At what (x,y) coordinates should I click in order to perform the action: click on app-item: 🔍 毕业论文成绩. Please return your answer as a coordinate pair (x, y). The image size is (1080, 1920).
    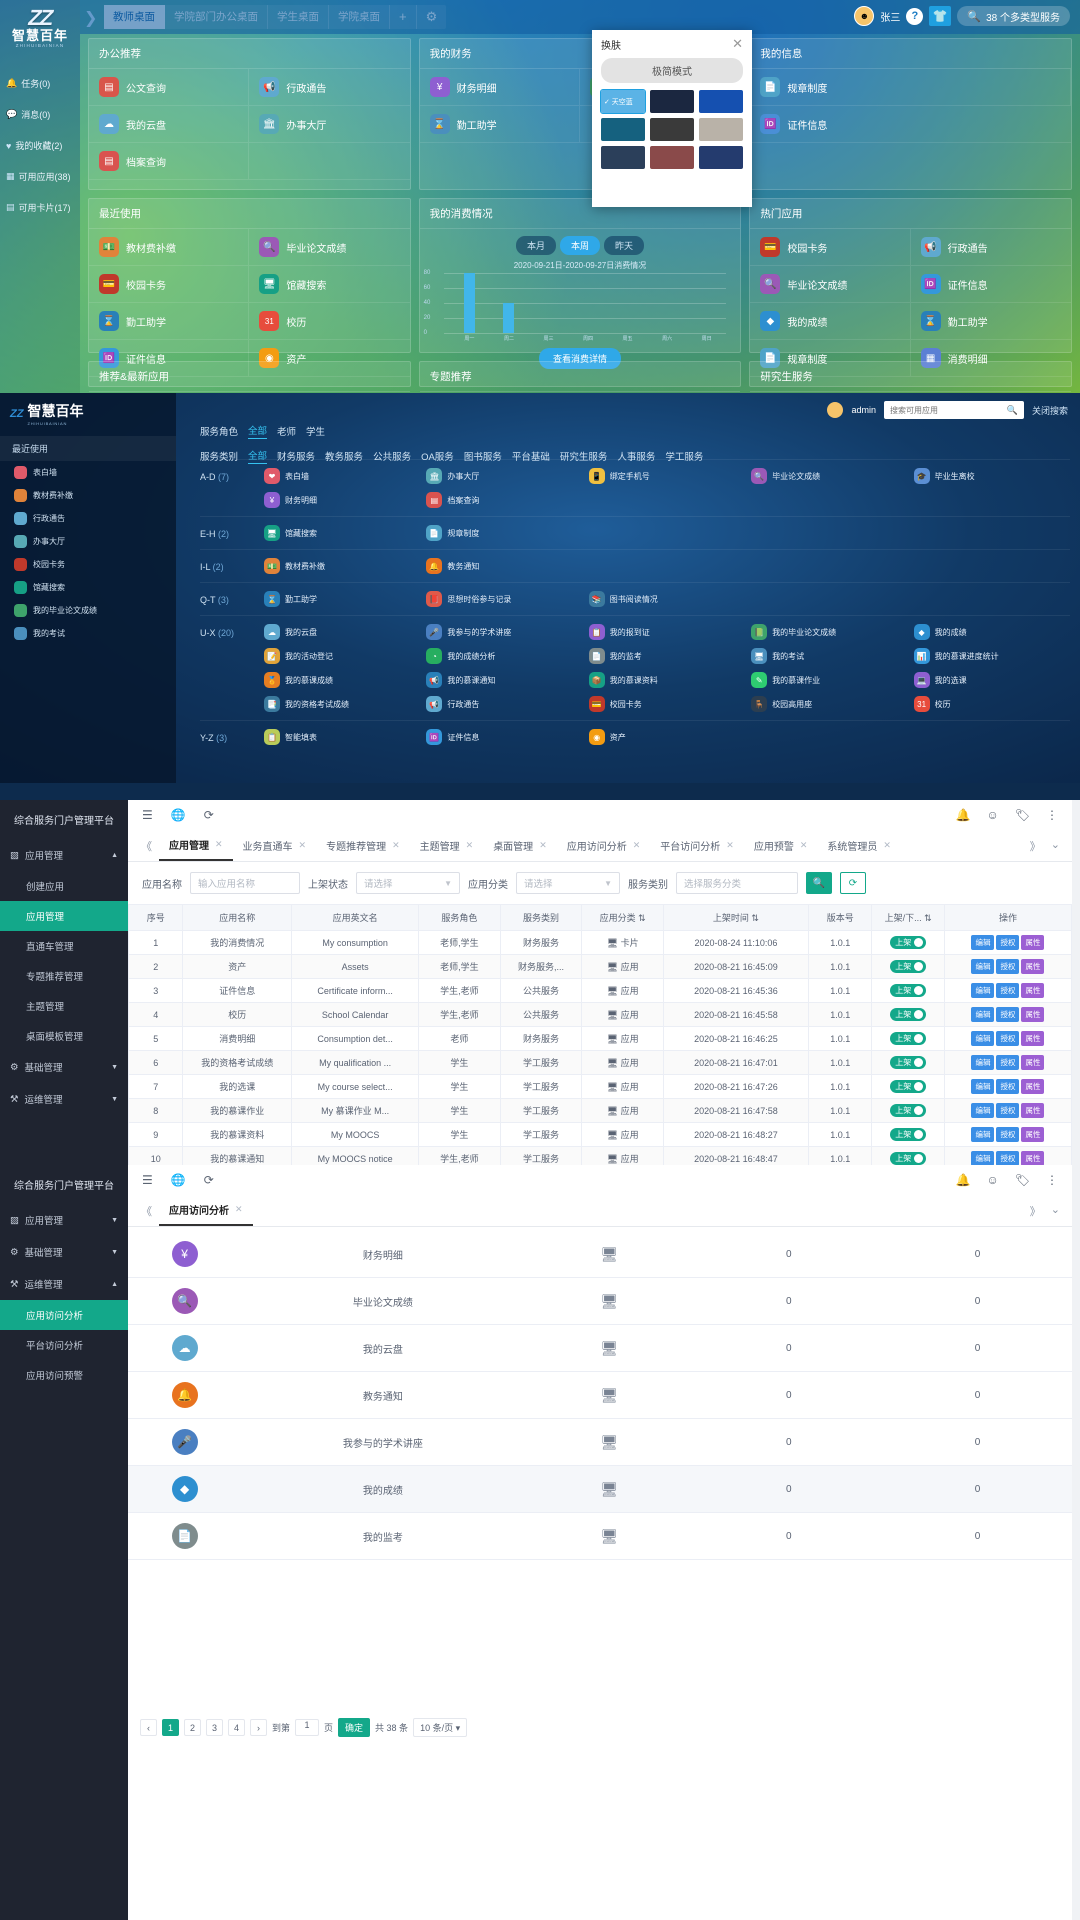
    Looking at the image, I should click on (830, 284).